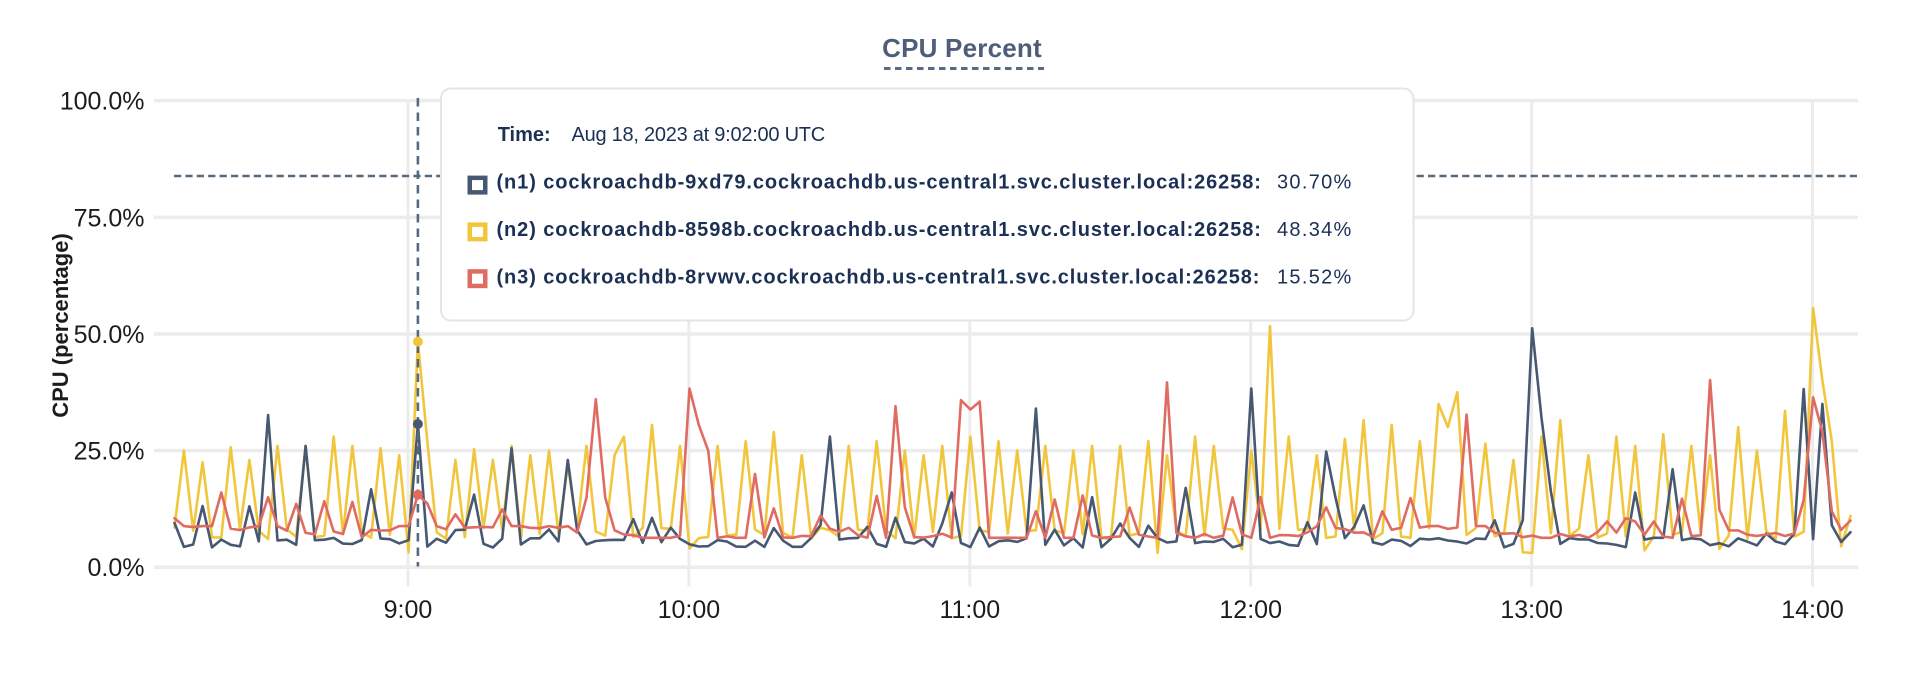 Image resolution: width=1924 pixels, height=694 pixels. I want to click on svg-text: Aug 18, 2023 at 9:02:00 UTC, so click(698, 135).